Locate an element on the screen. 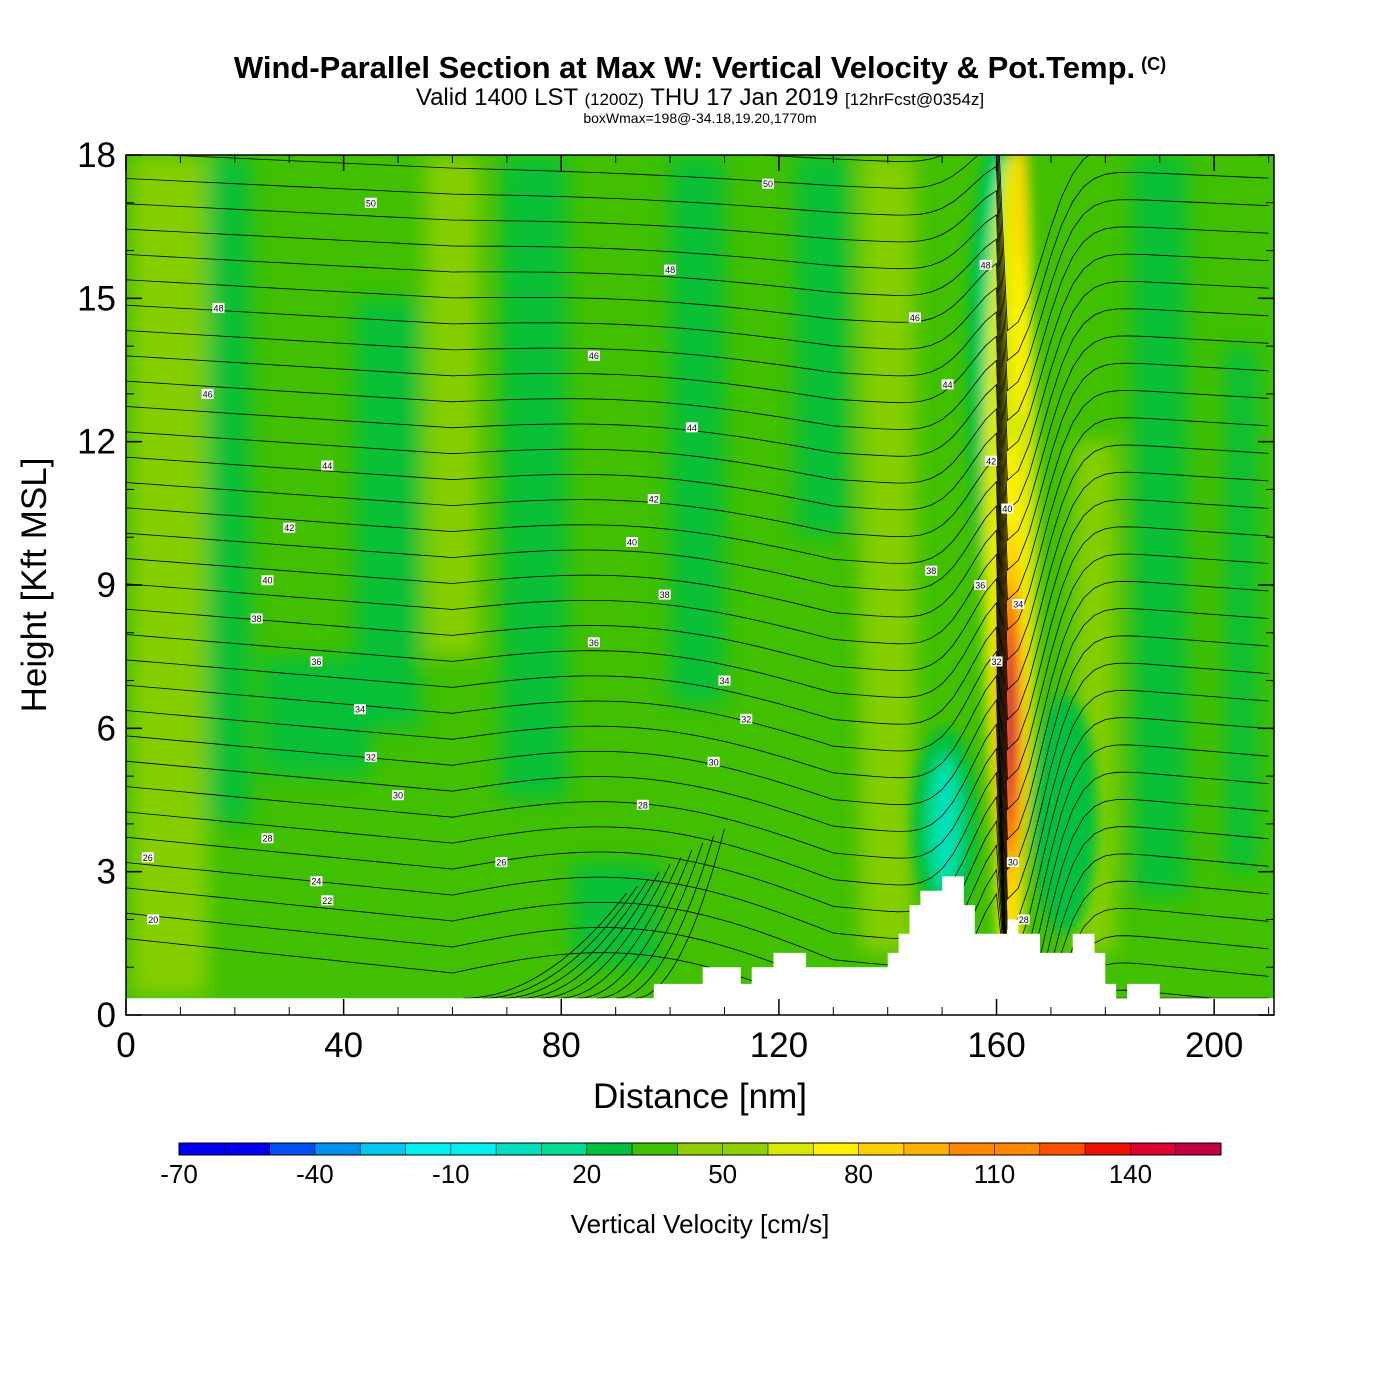  theta-label: 28 is located at coordinates (267, 838).